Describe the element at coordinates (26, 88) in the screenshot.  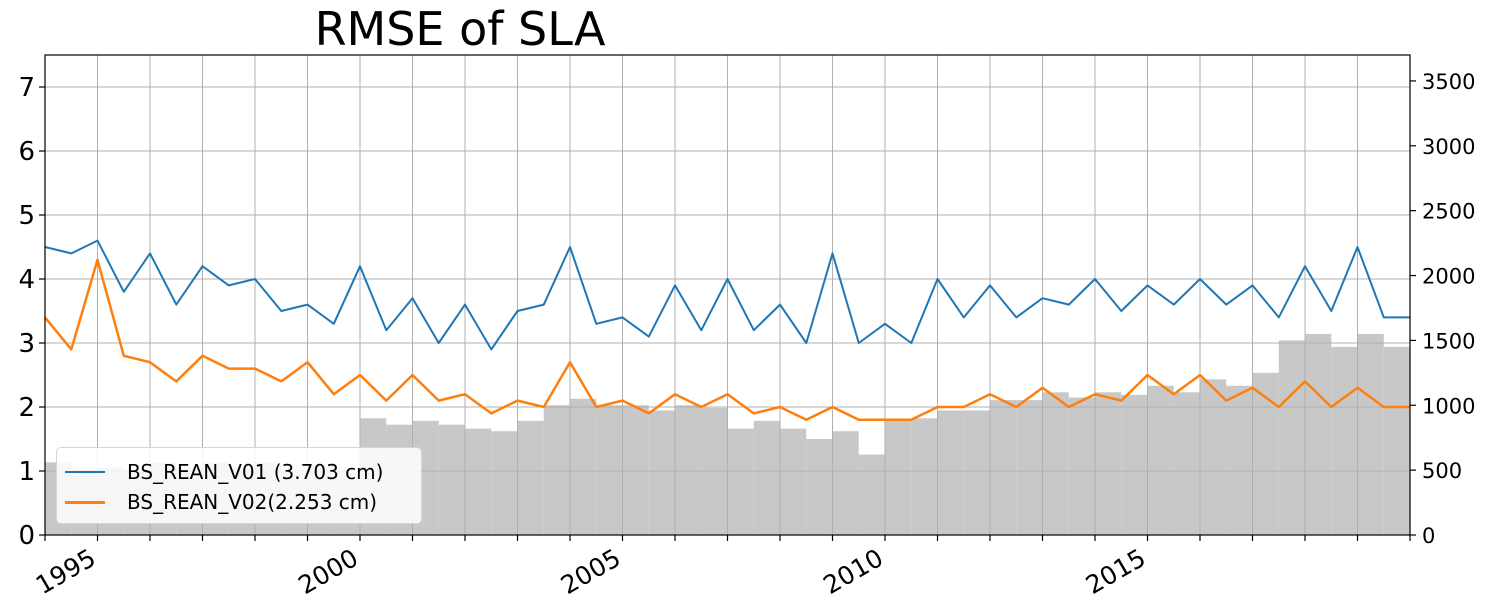
I see `y-tick-label: 7` at that location.